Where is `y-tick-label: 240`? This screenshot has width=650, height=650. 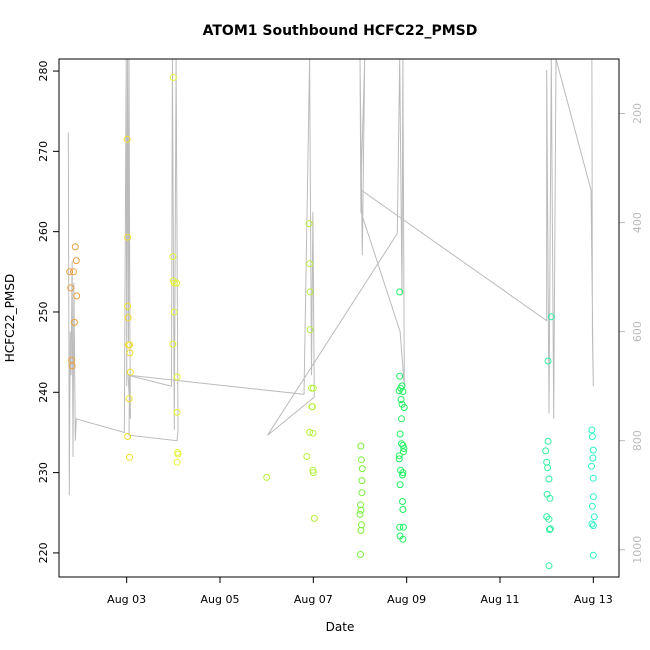
y-tick-label: 240 is located at coordinates (43, 392).